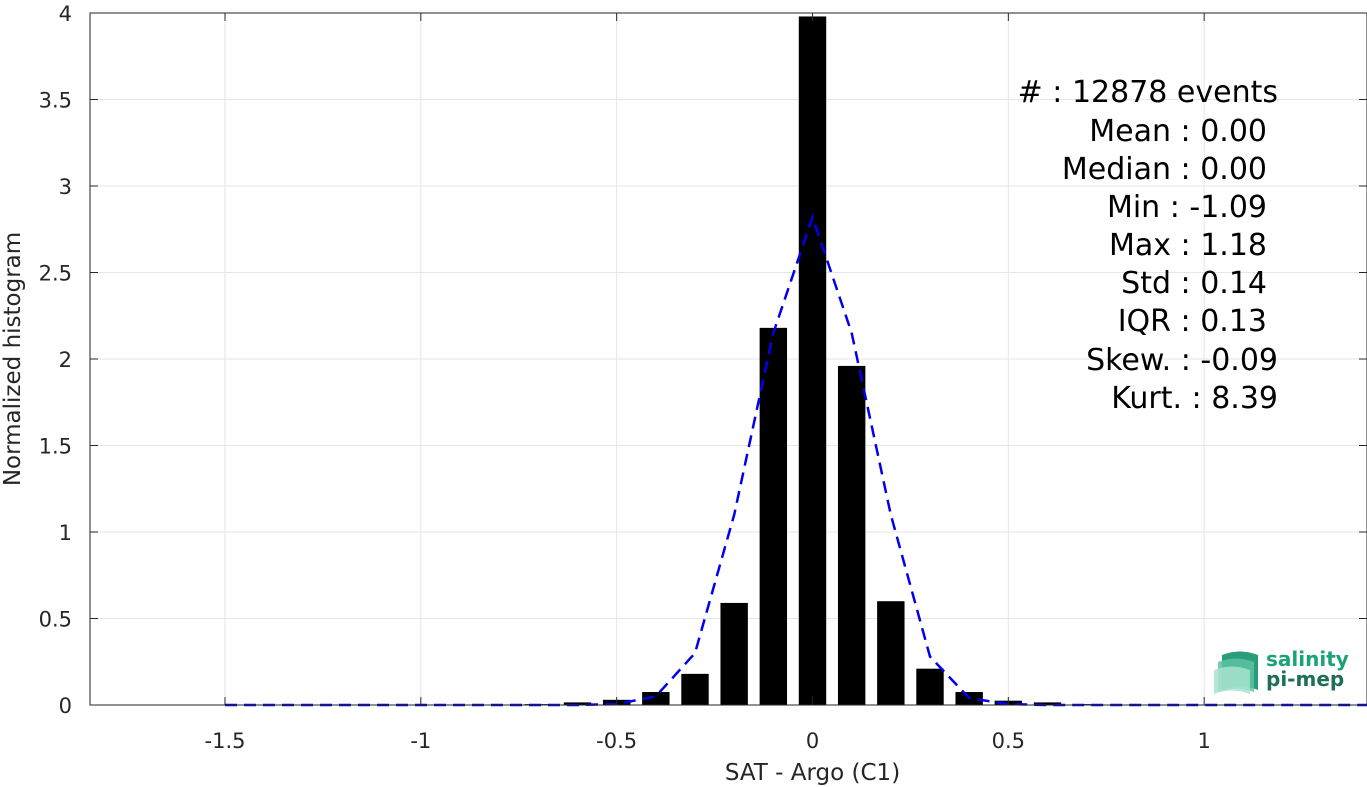  Describe the element at coordinates (812, 773) in the screenshot. I see `x-axis-label: SAT - Argo (C1)` at that location.